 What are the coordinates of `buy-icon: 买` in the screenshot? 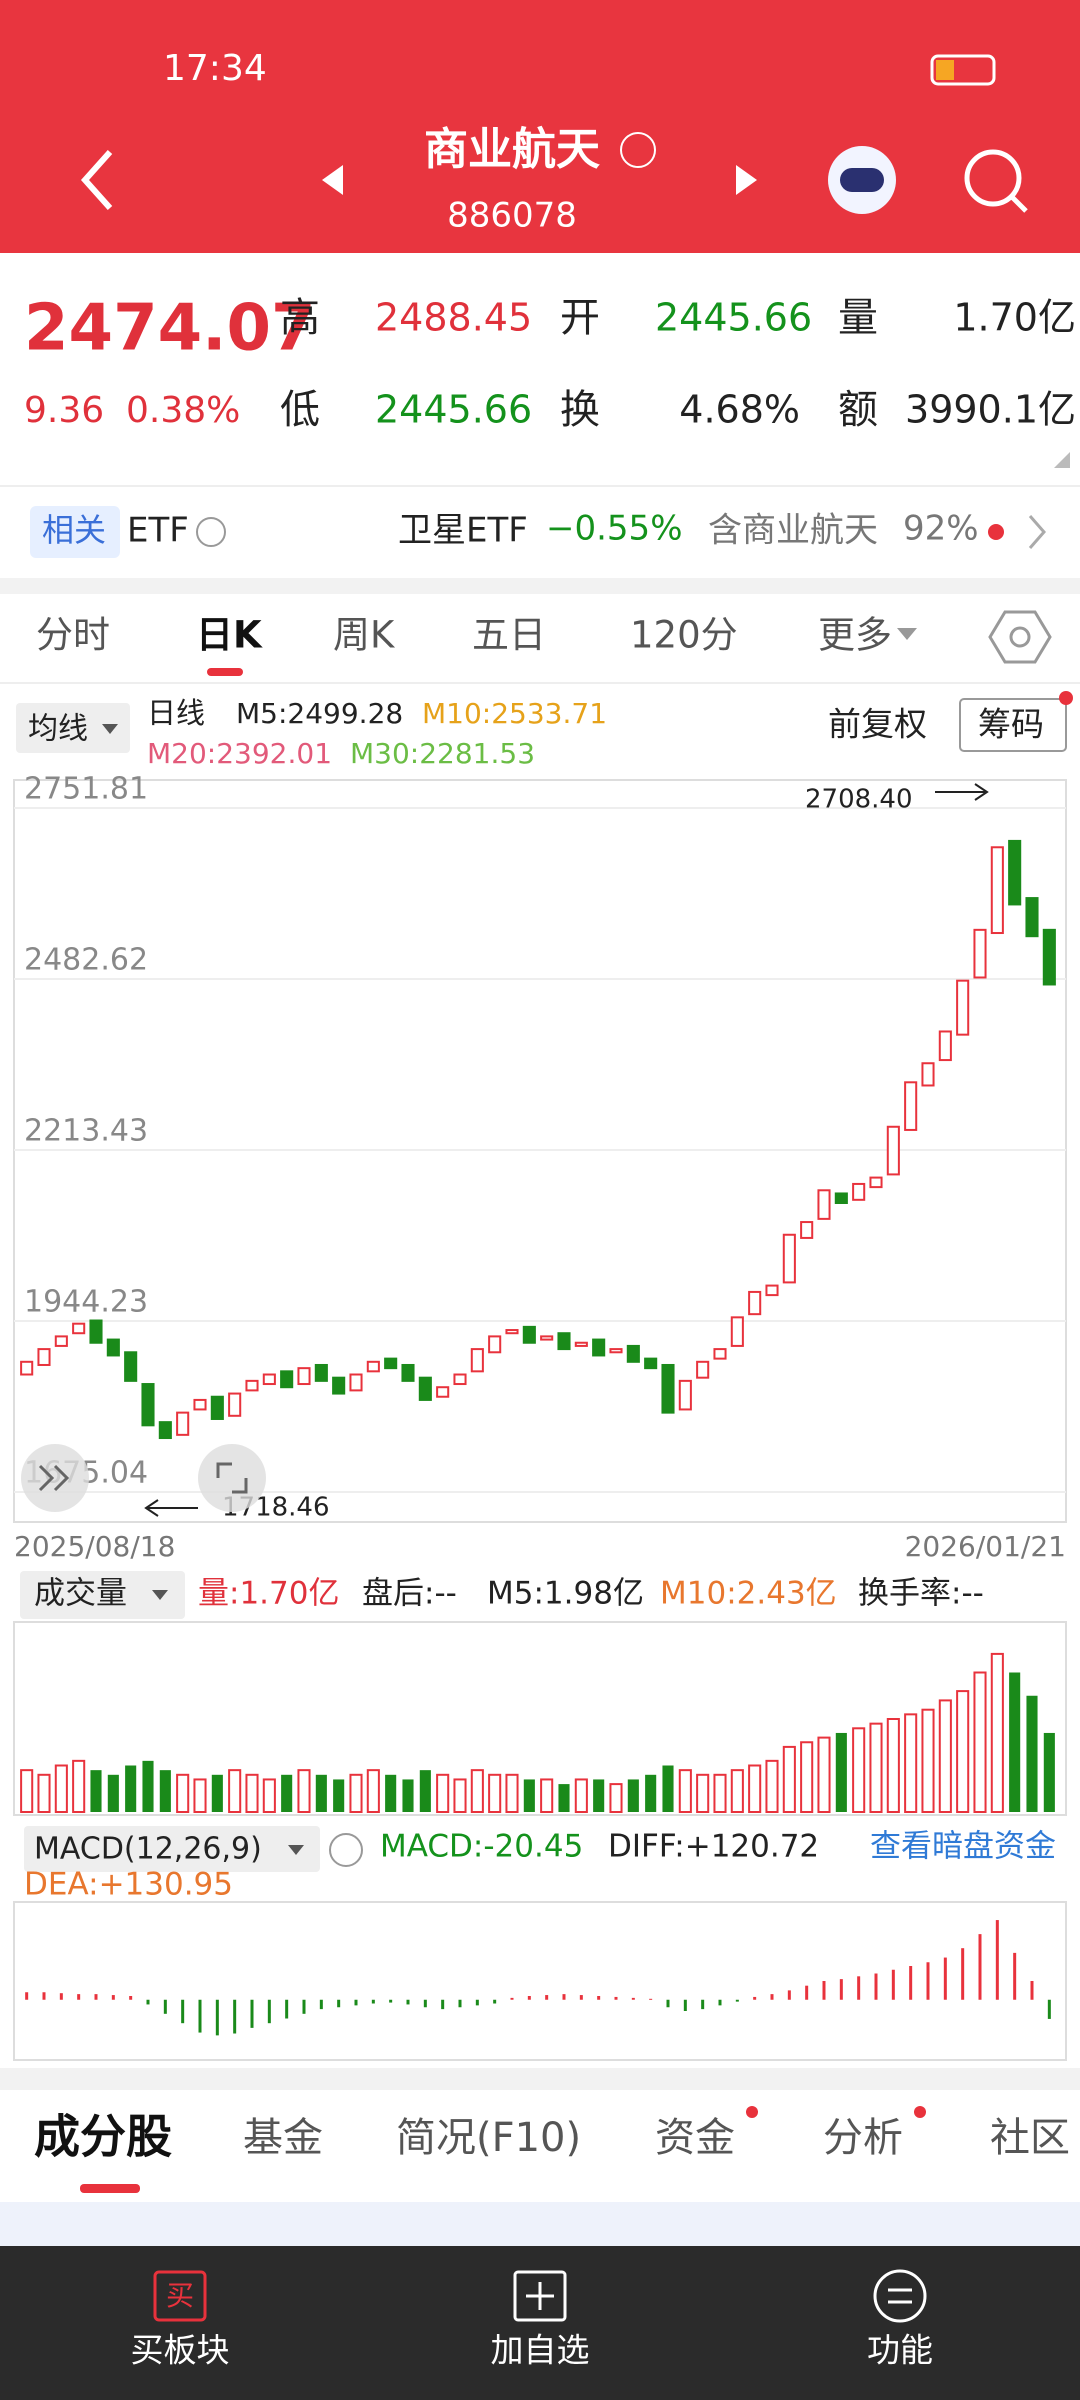 It's located at (180, 2295).